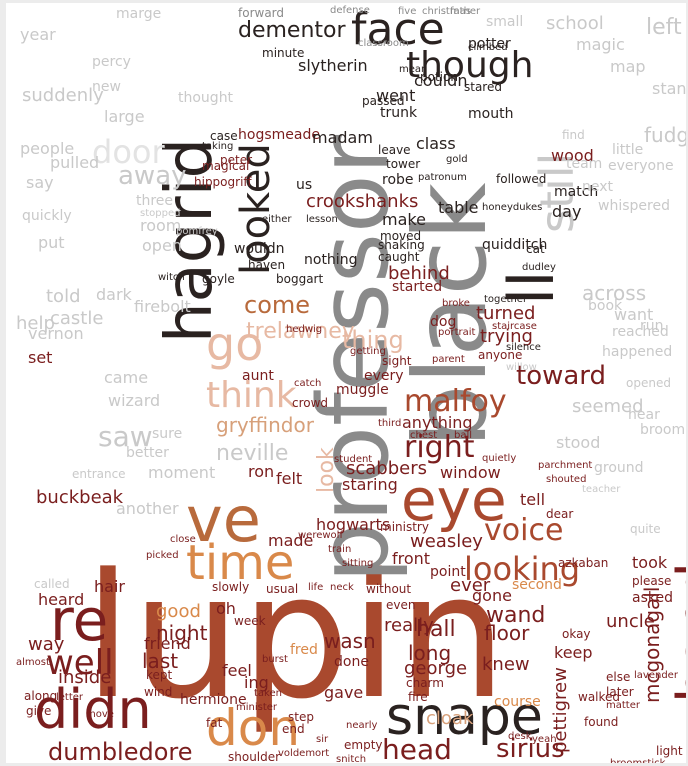  What do you see at coordinates (384, 376) in the screenshot?
I see `word-every: every` at bounding box center [384, 376].